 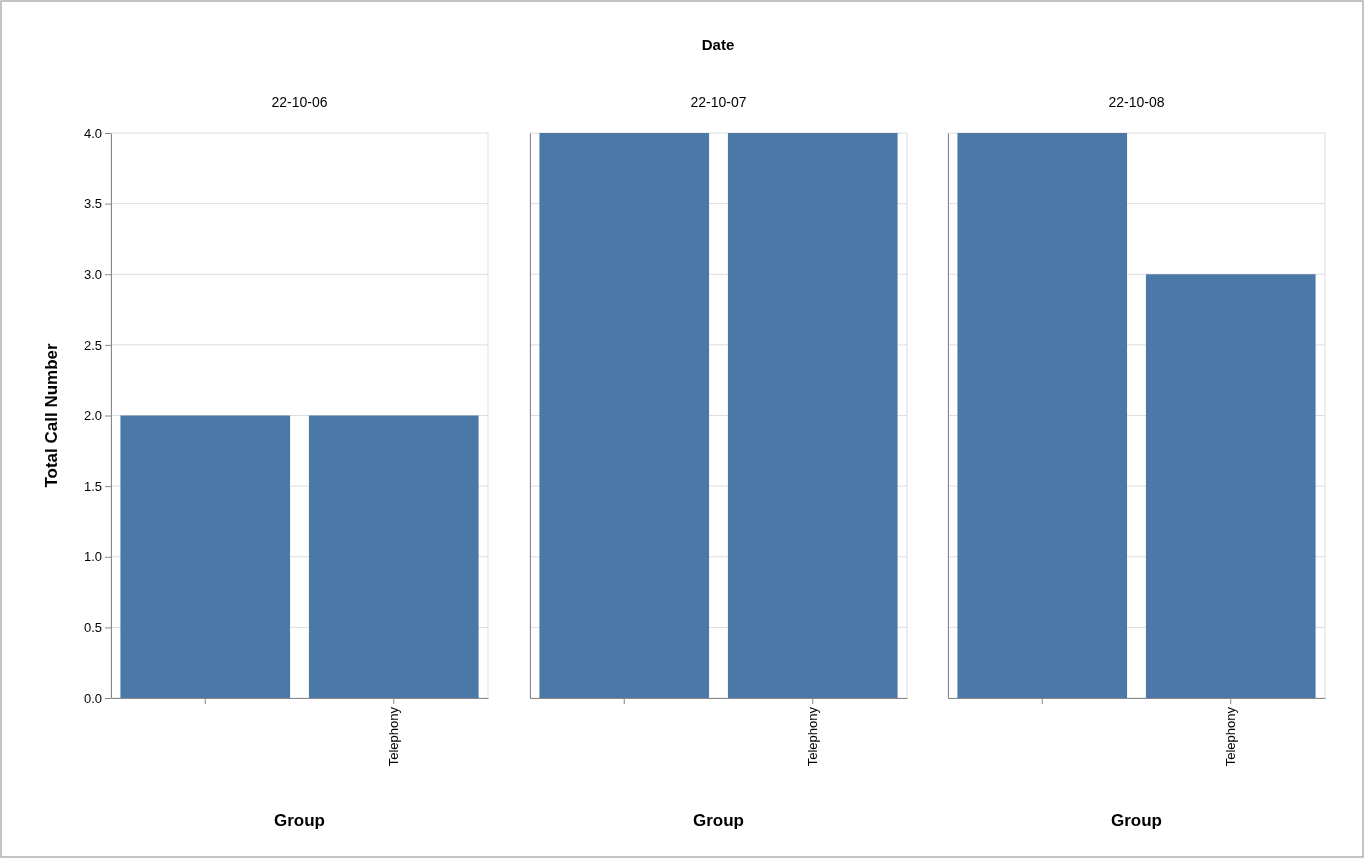 What do you see at coordinates (299, 102) in the screenshot?
I see `chart-title: 22-10-06` at bounding box center [299, 102].